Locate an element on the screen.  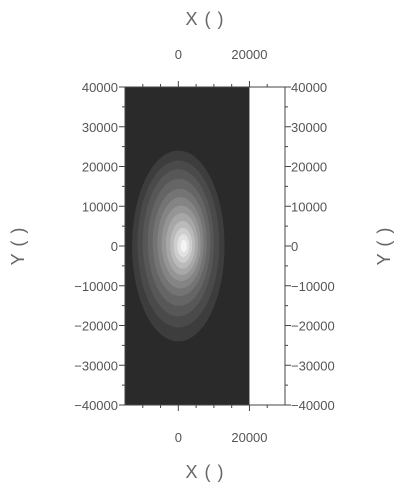
y-tick-label-left: −40000 is located at coordinates (96, 405).